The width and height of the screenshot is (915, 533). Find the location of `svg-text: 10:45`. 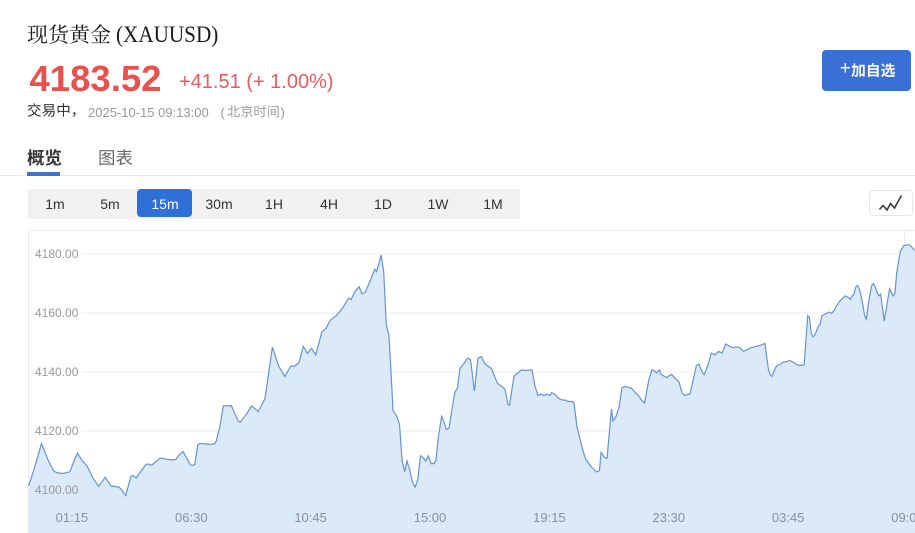

svg-text: 10:45 is located at coordinates (310, 517).